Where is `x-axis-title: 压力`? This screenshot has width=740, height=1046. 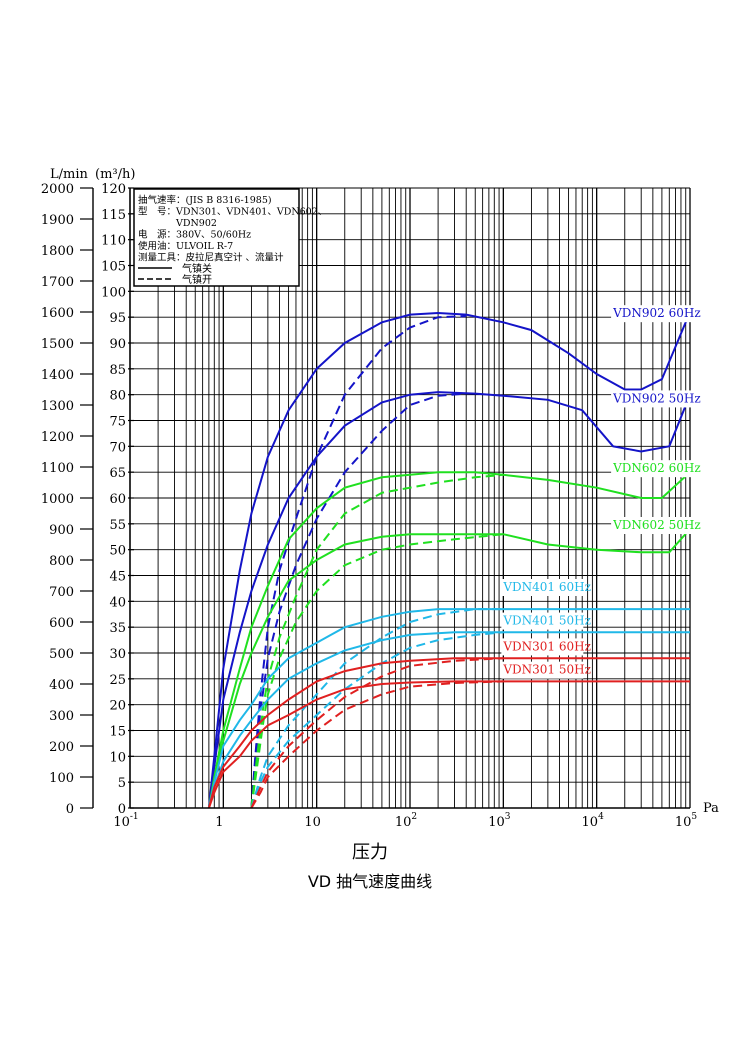 x-axis-title: 压力 is located at coordinates (370, 852).